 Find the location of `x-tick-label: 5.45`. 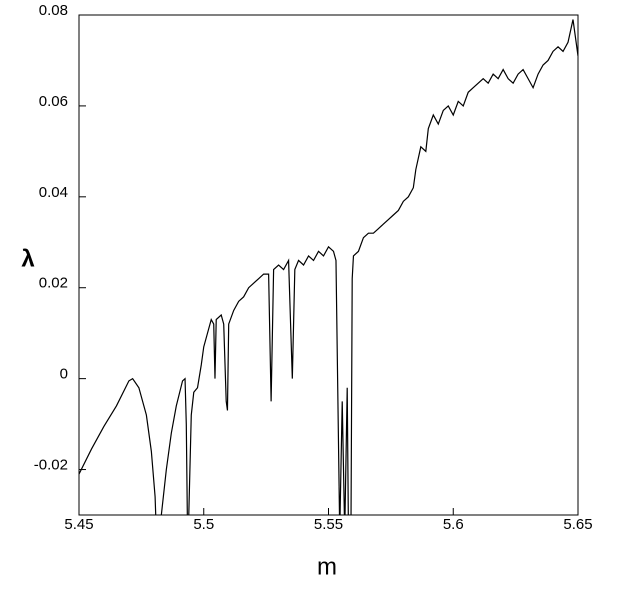

x-tick-label: 5.45 is located at coordinates (78, 524).